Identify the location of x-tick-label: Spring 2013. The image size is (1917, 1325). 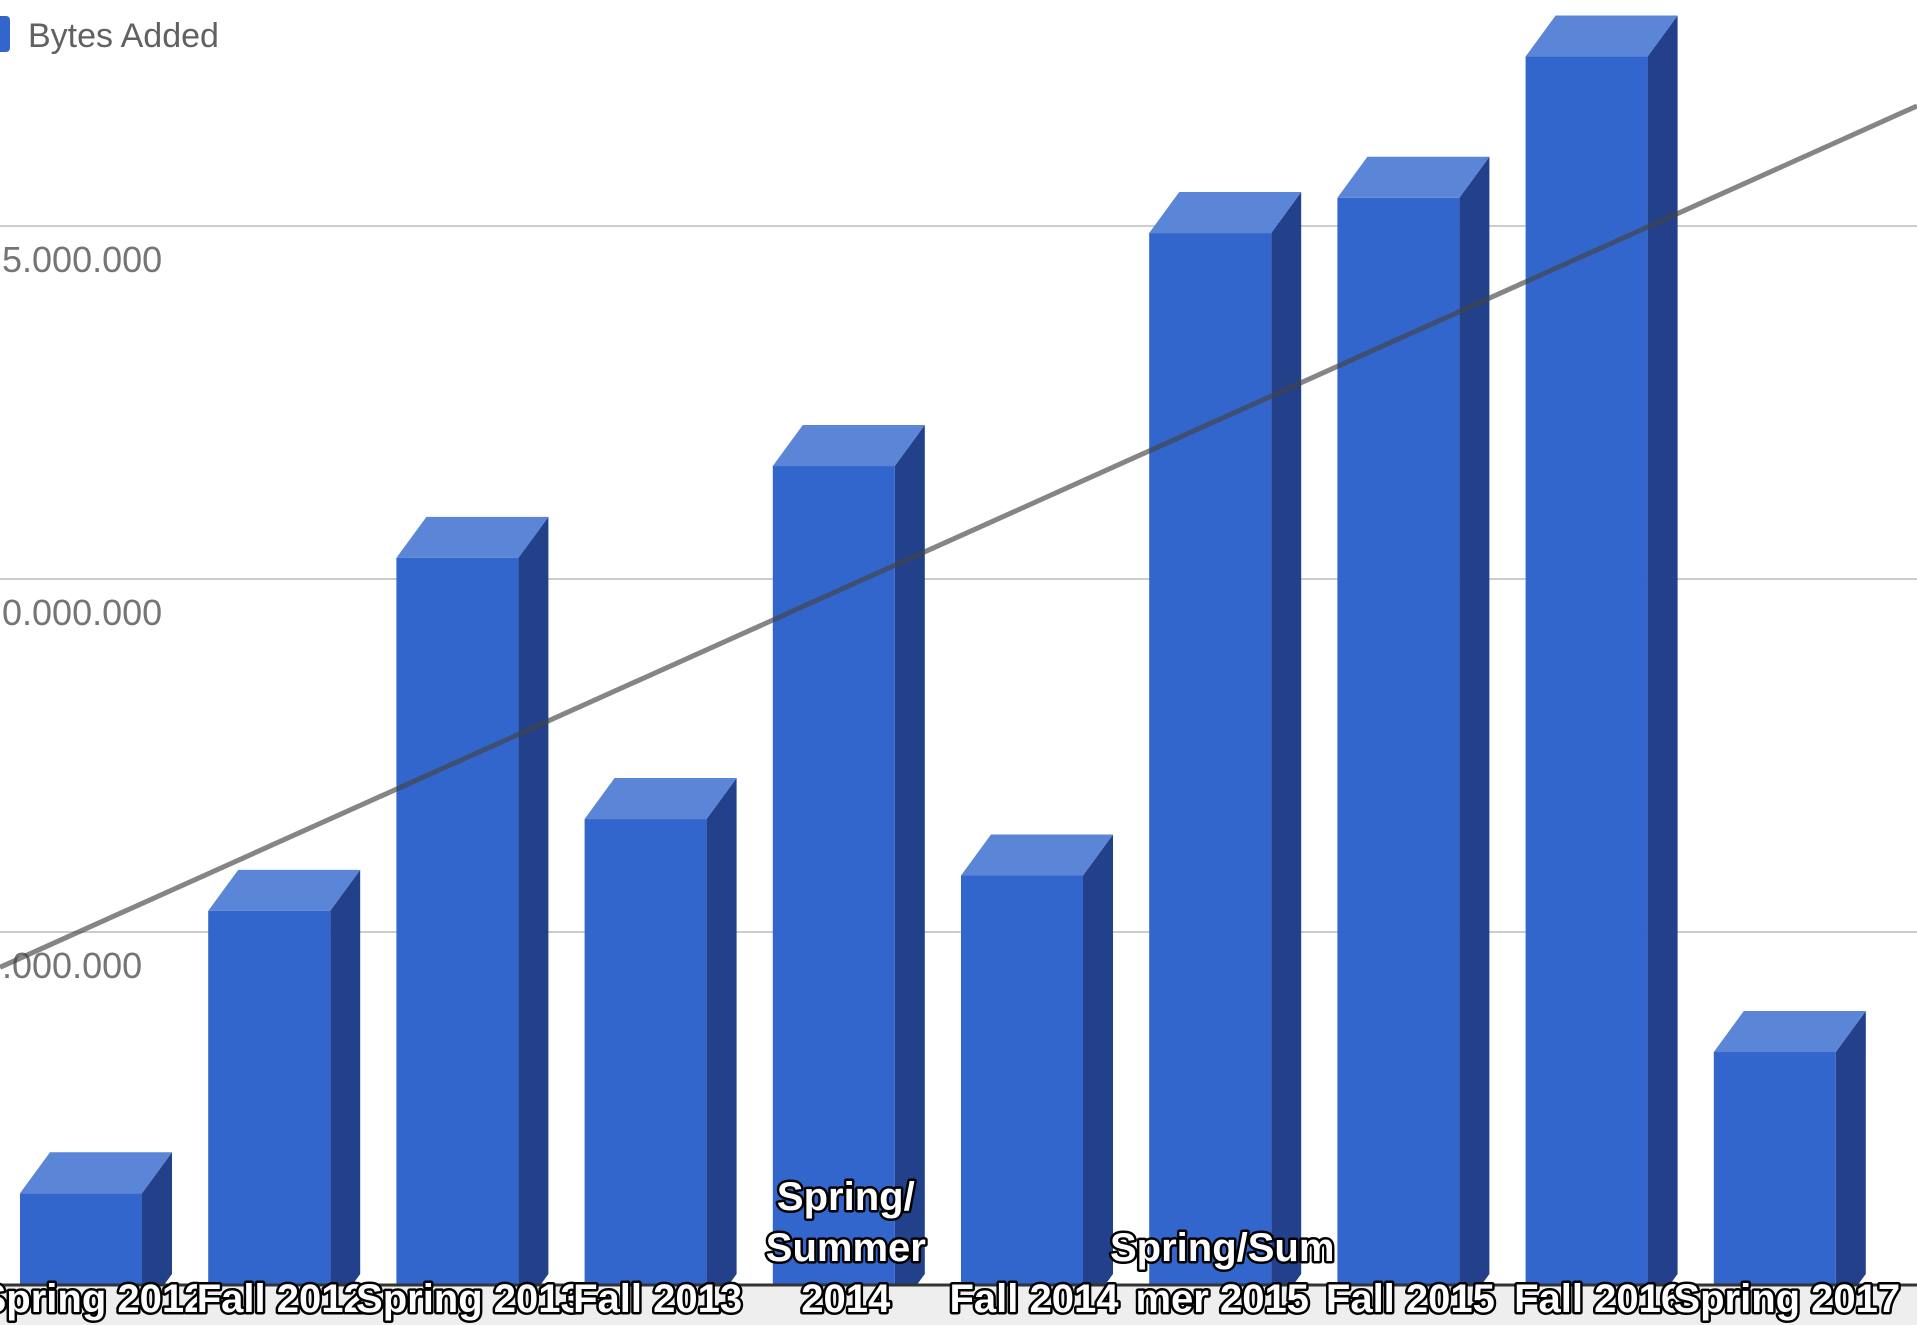
(469, 1299).